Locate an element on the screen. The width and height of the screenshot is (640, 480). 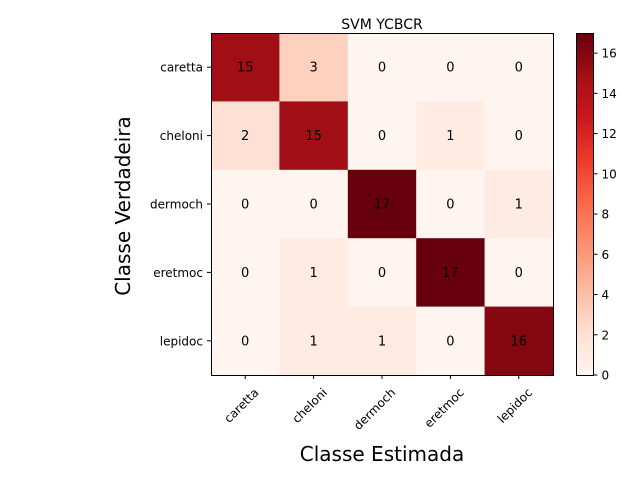
colorbar-ticks: 0 2 4 6 8 10 12 14 16 is located at coordinates (605, 215).